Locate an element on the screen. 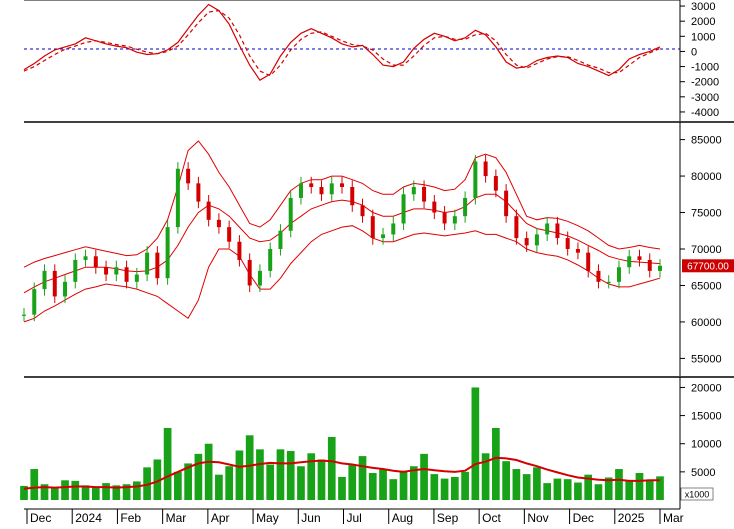  price-tick-label: 55000 is located at coordinates (706, 359).